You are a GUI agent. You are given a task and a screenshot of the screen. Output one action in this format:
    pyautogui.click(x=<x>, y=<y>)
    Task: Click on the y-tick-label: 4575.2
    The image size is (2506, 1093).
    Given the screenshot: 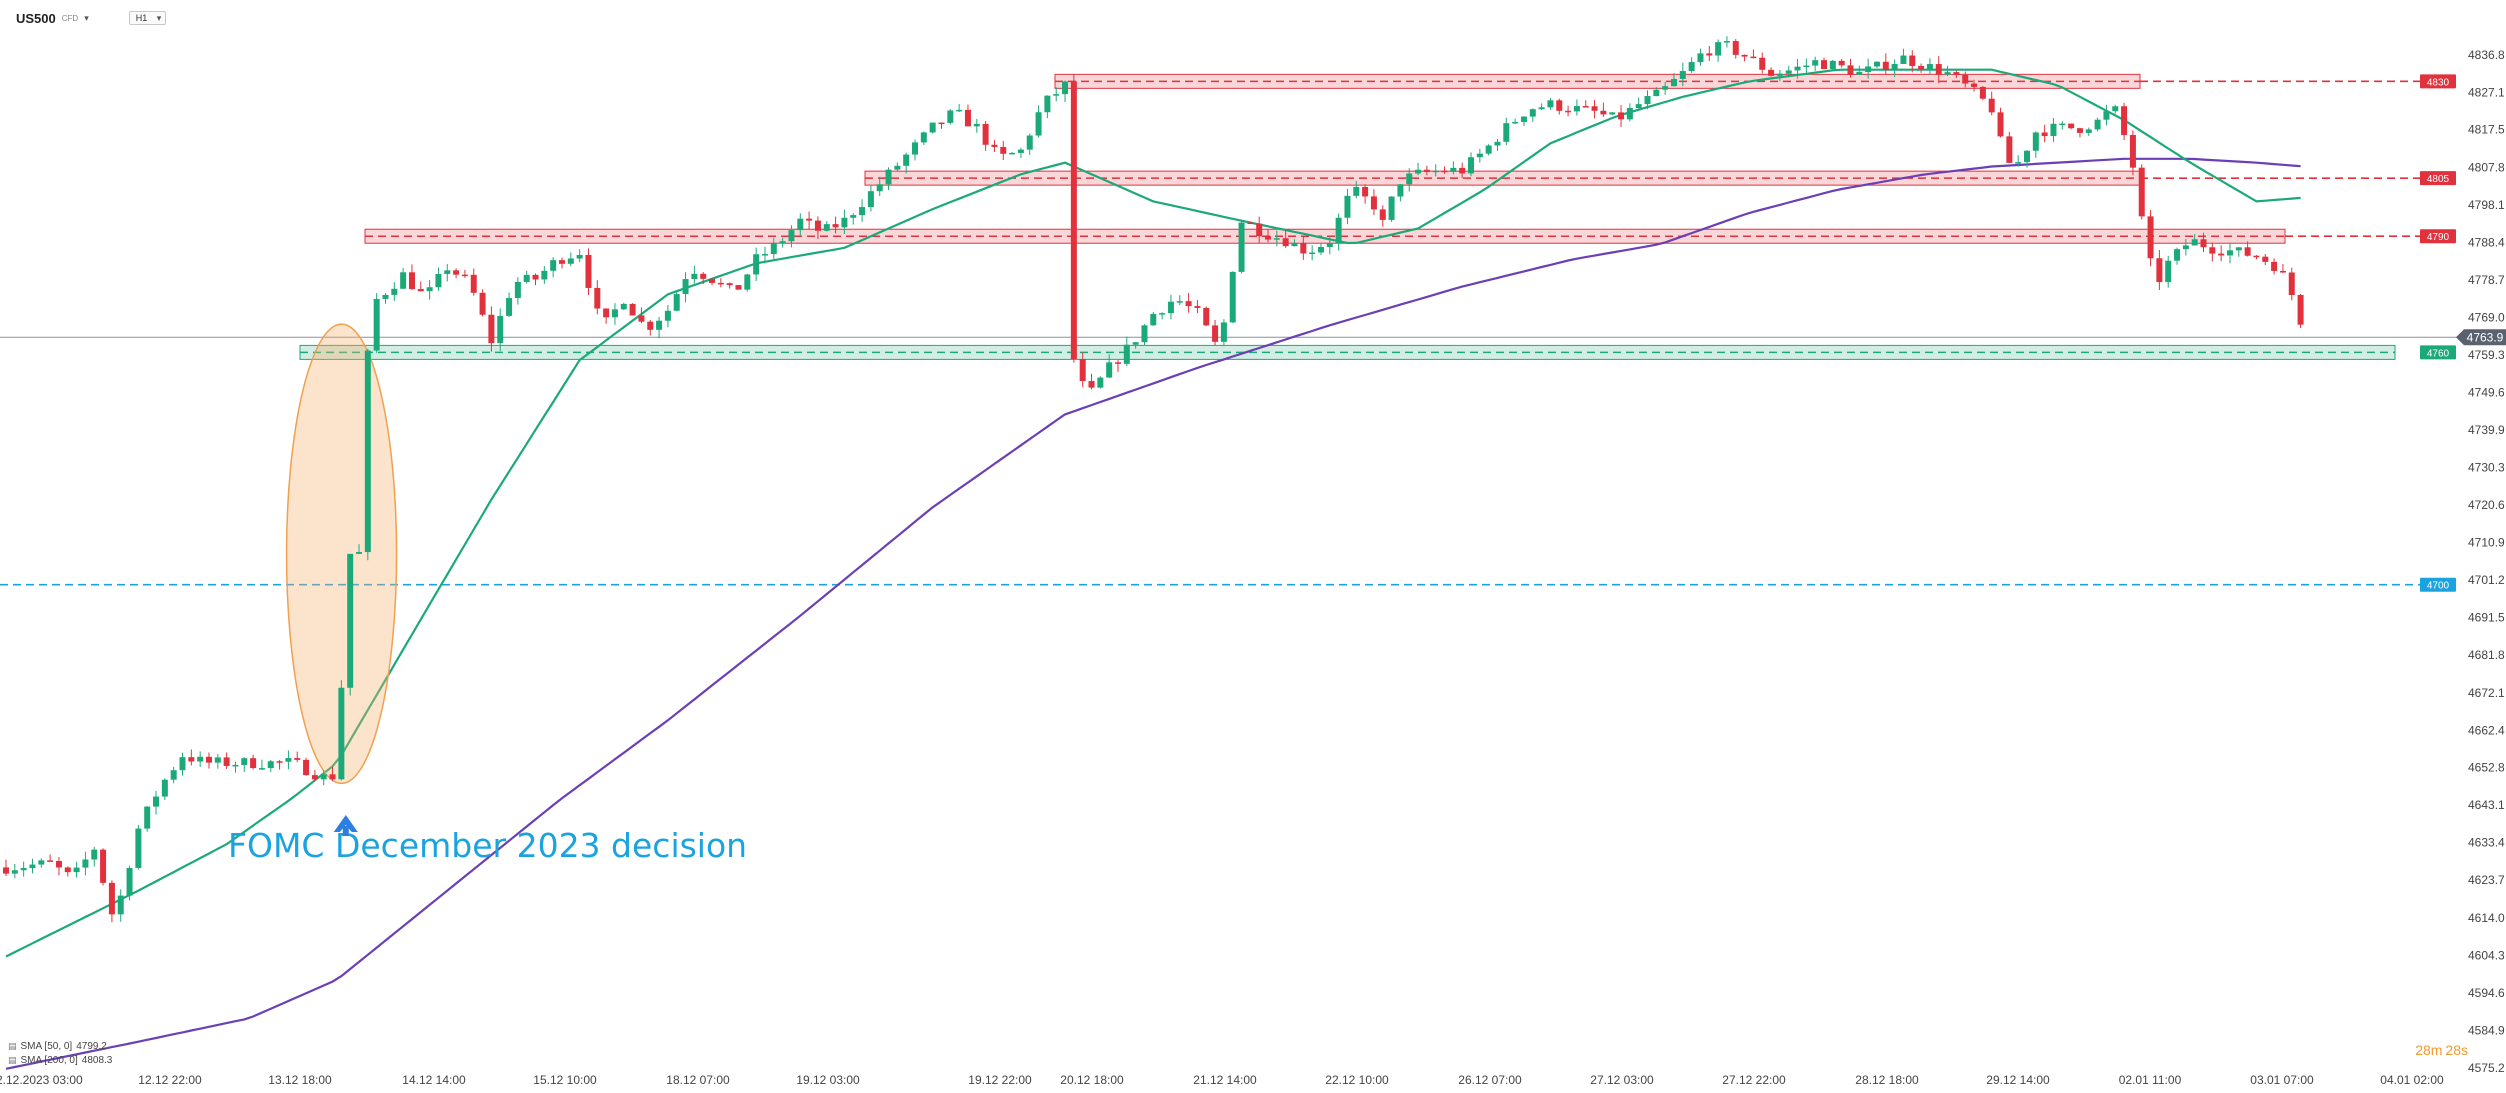 What is the action you would take?
    pyautogui.click(x=2486, y=1068)
    